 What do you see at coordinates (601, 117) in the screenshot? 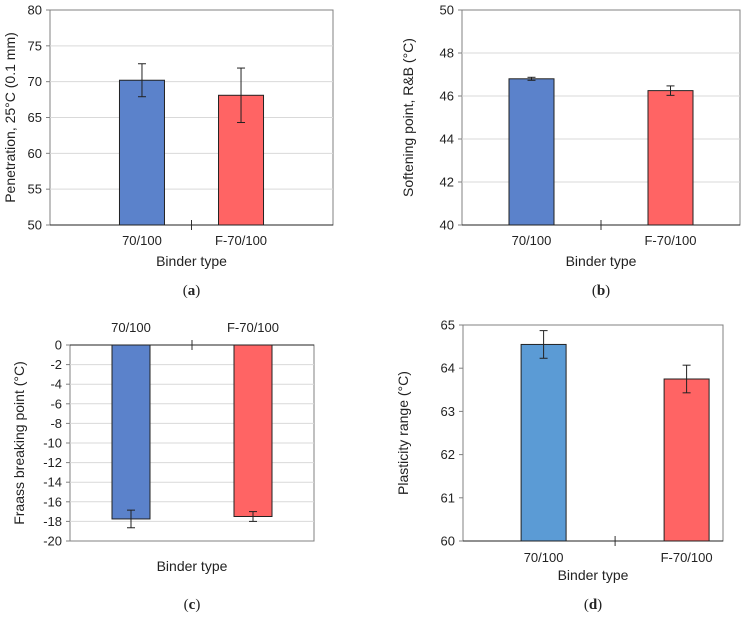
I see `plot-area-frame` at bounding box center [601, 117].